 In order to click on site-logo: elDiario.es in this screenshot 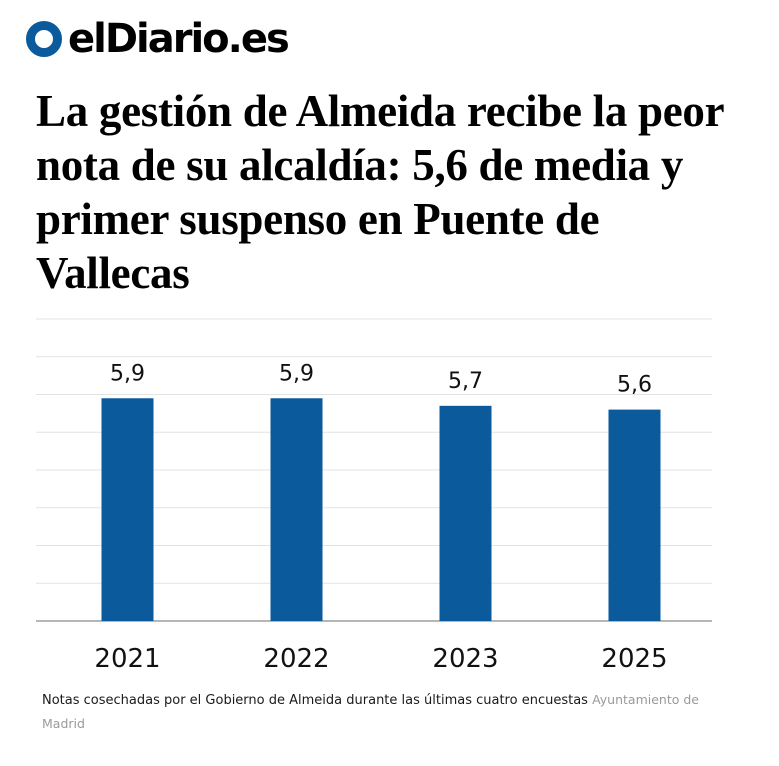, I will do `click(157, 39)`.